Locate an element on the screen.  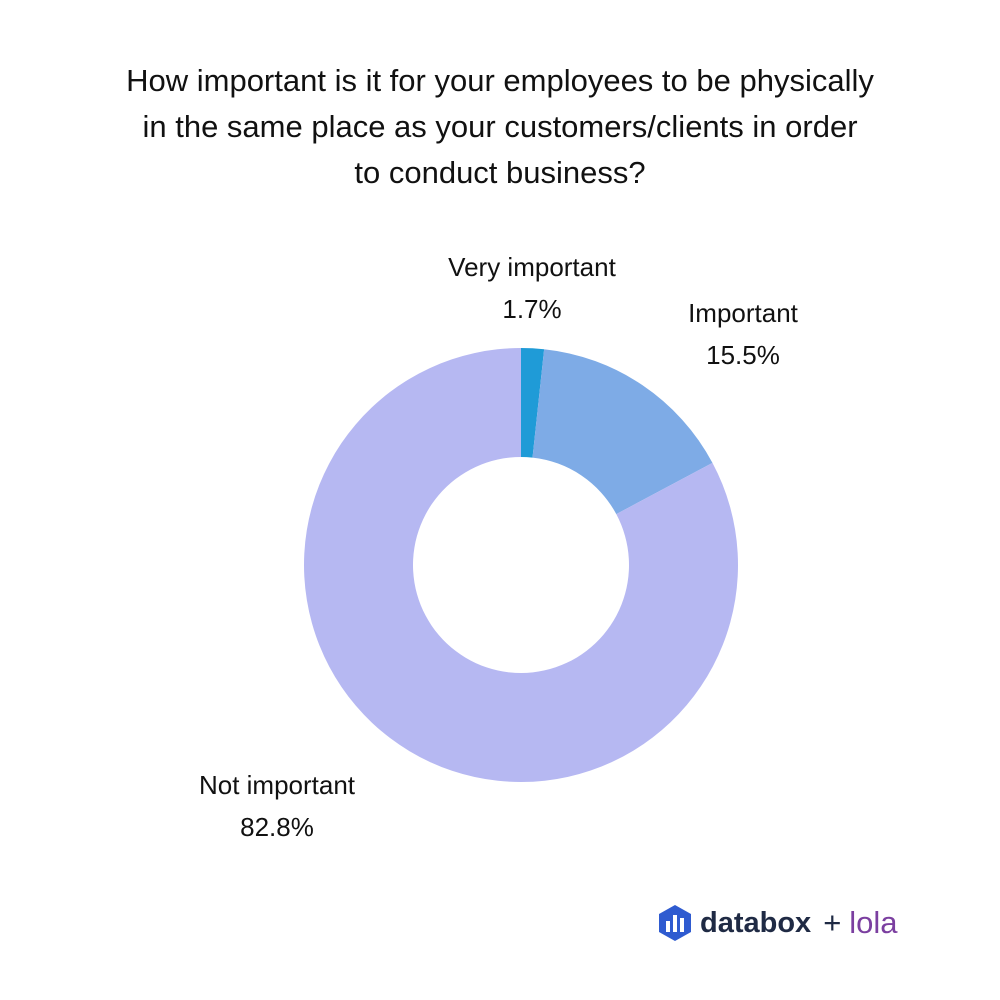
slice-label-important: Important is located at coordinates (743, 313).